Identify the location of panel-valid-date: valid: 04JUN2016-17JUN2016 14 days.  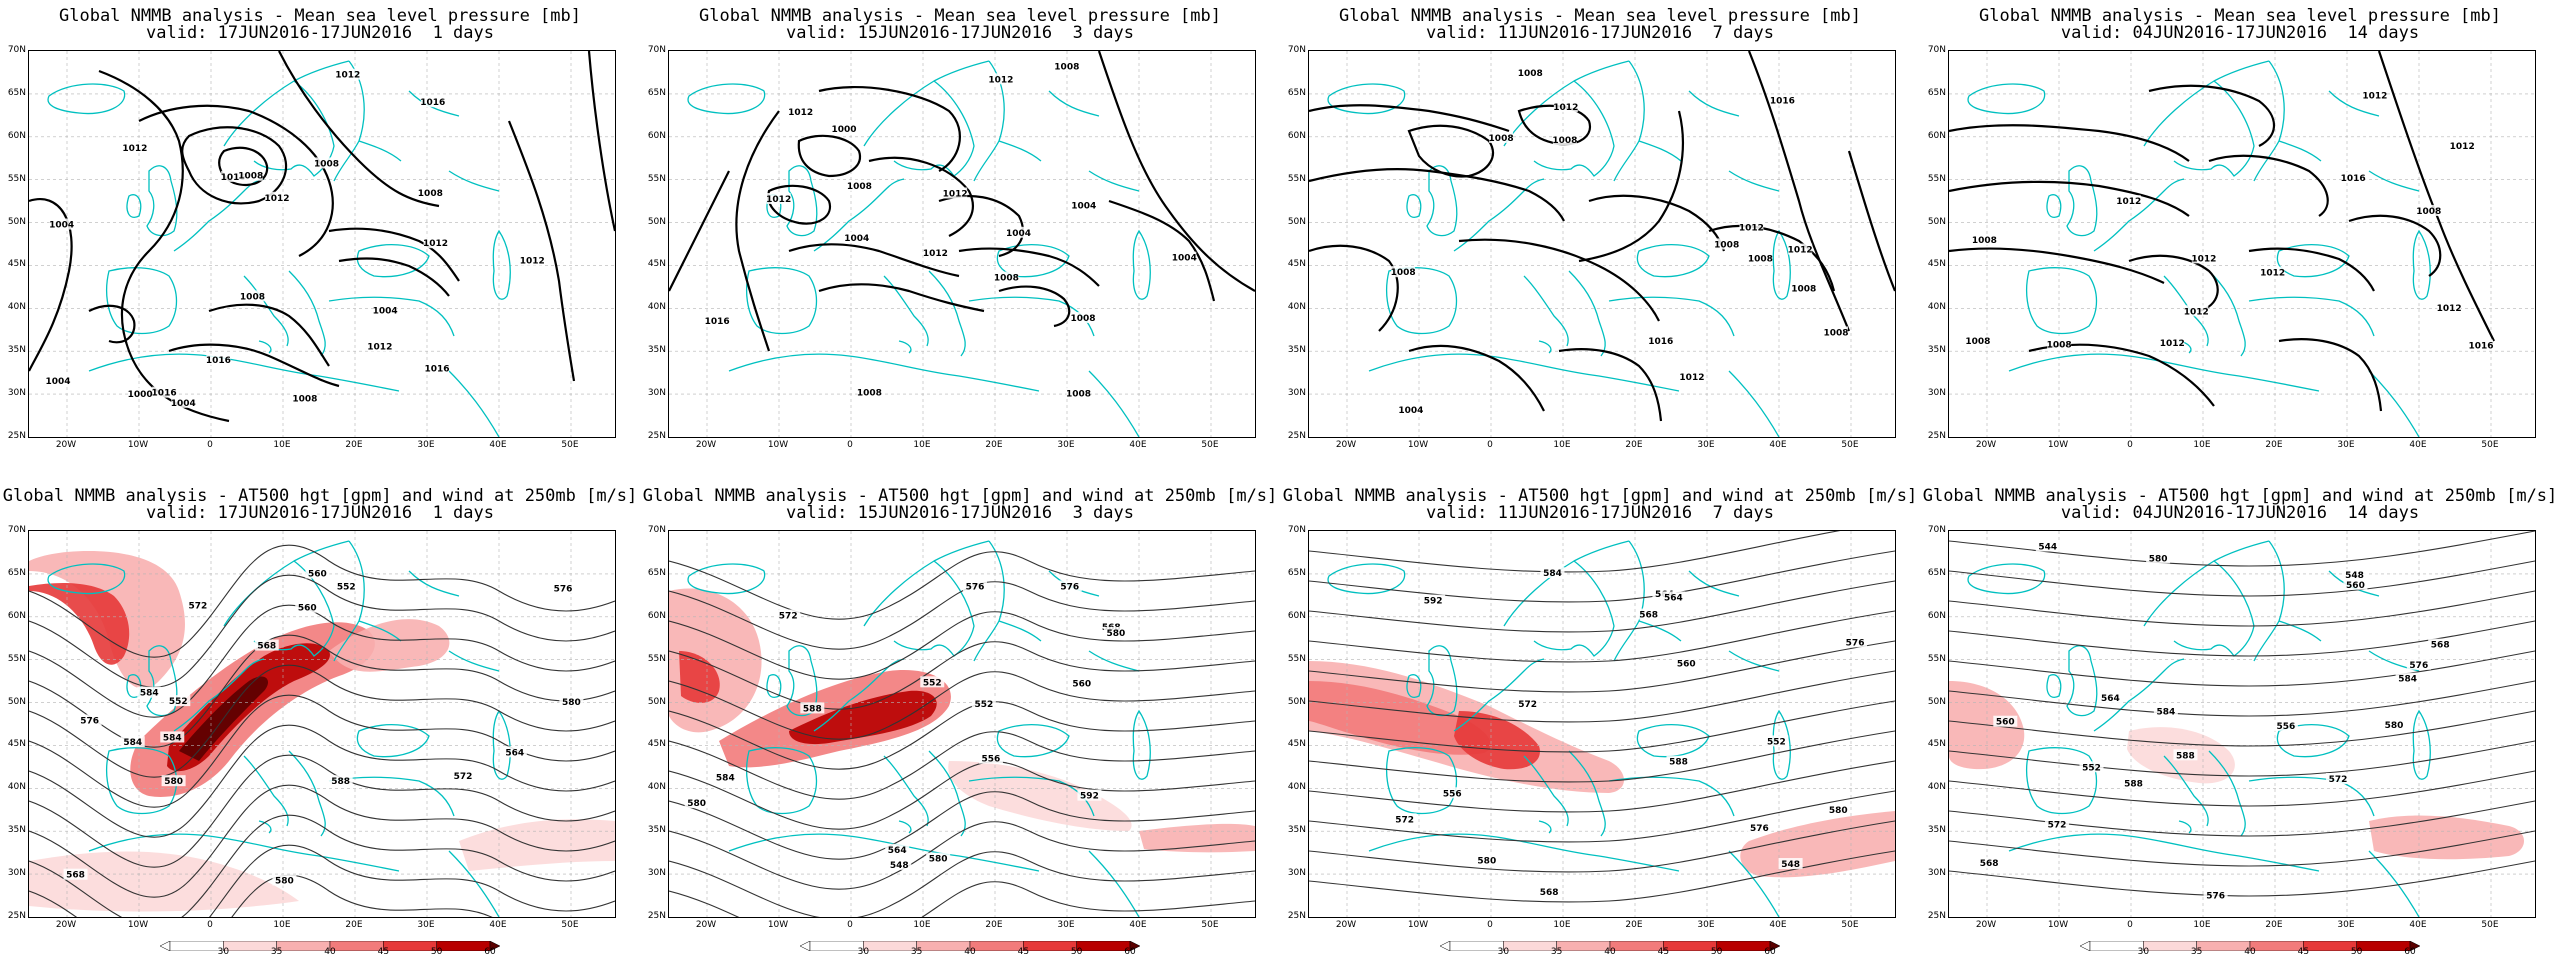
(2240, 33).